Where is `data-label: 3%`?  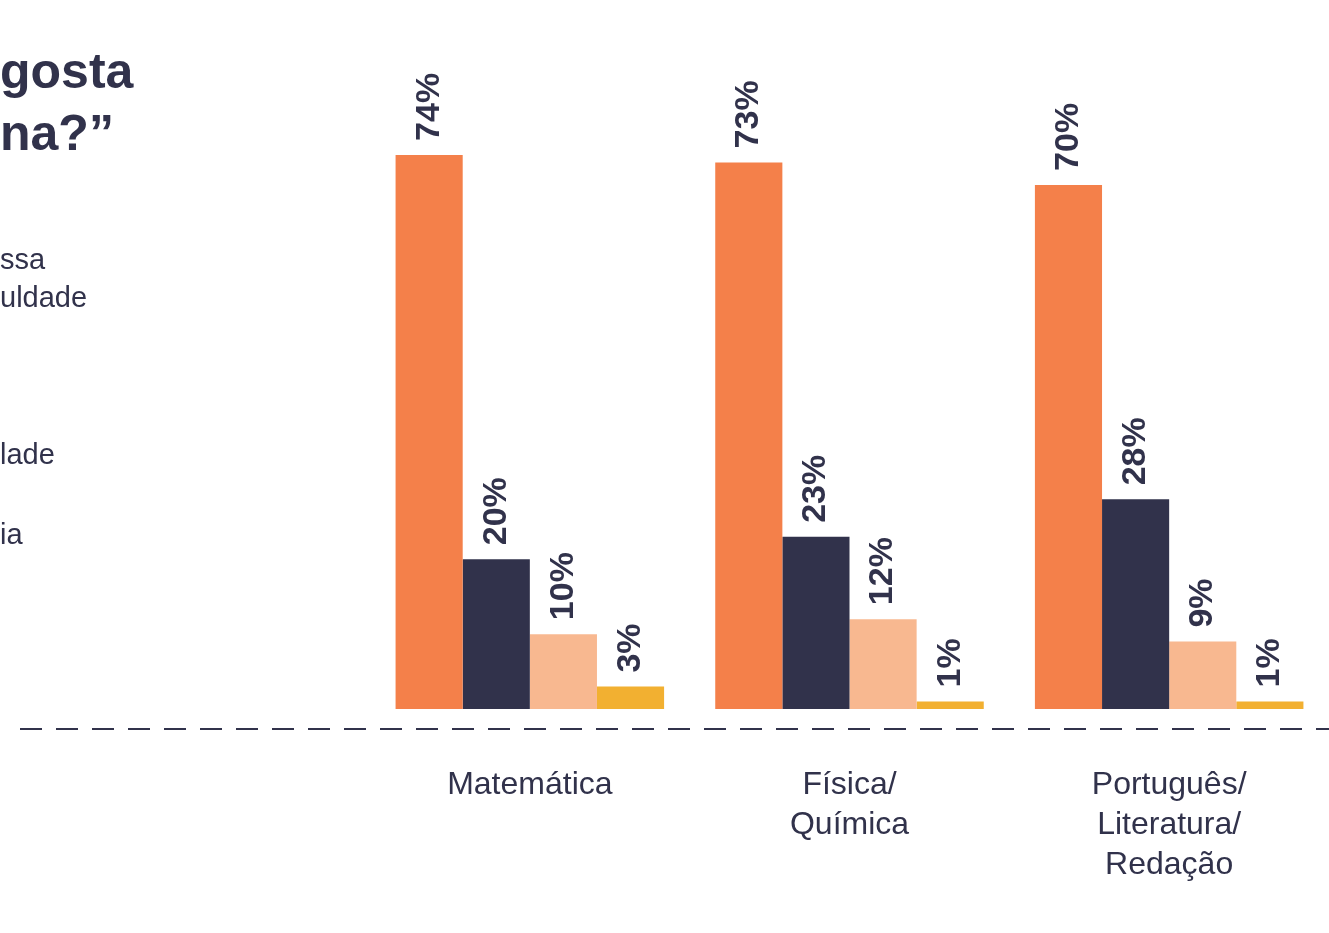 data-label: 3% is located at coordinates (627, 648).